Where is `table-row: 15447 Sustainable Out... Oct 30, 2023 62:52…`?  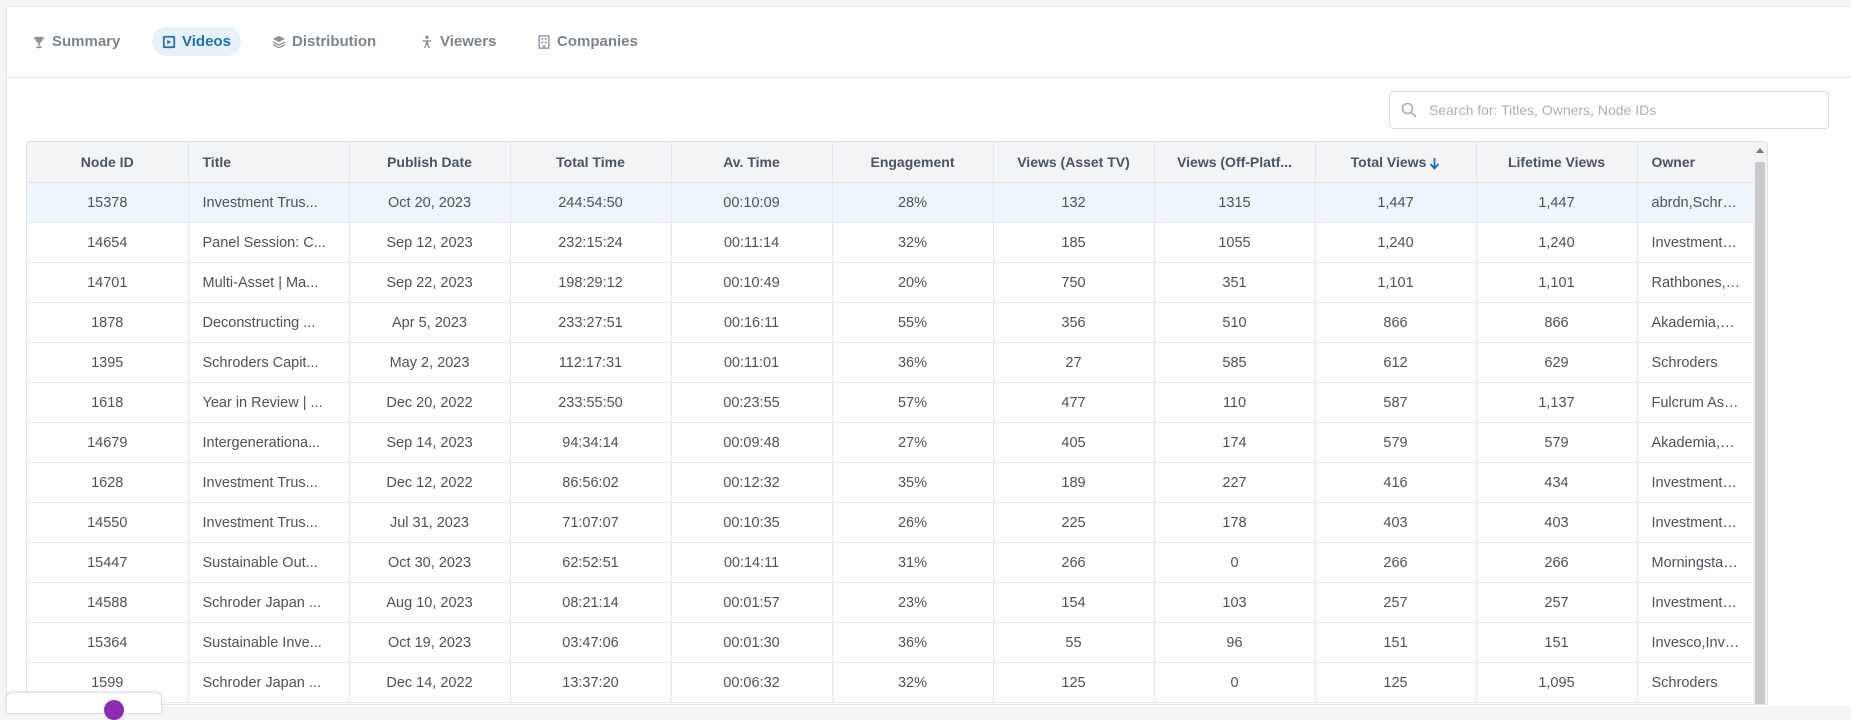
table-row: 15447 Sustainable Out... Oct 30, 2023 62:52… is located at coordinates (891, 562).